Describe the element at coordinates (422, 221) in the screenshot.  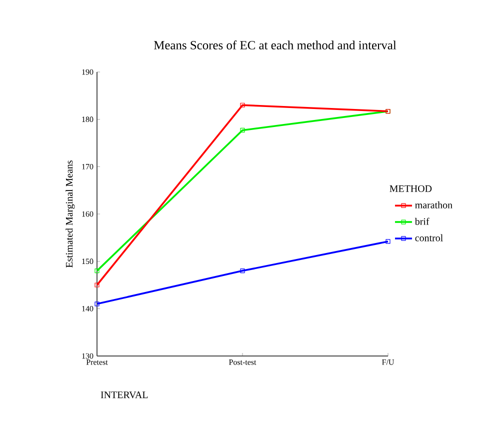
I see `legend-label: brif` at that location.